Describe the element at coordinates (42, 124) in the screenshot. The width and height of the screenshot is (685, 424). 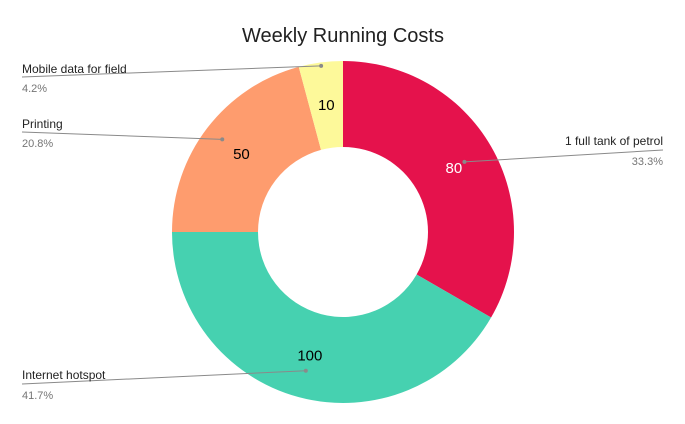
I see `callout-label-printing: Printing` at that location.